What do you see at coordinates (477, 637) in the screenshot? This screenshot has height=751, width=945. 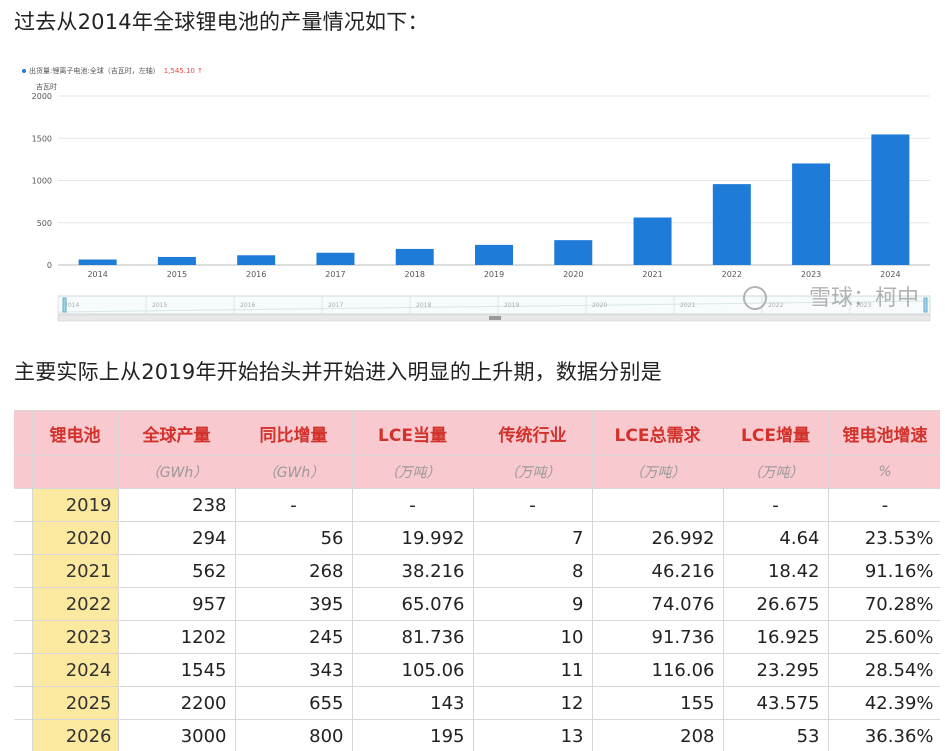 I see `table-row: 2023 1202 245 81.736 10 91.736 16.925 25.60%` at bounding box center [477, 637].